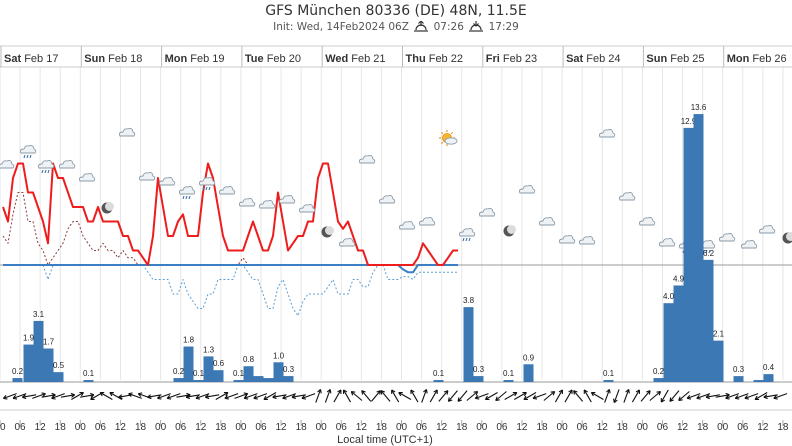 The image size is (792, 446). I want to click on hour-tick: 18, so click(783, 427).